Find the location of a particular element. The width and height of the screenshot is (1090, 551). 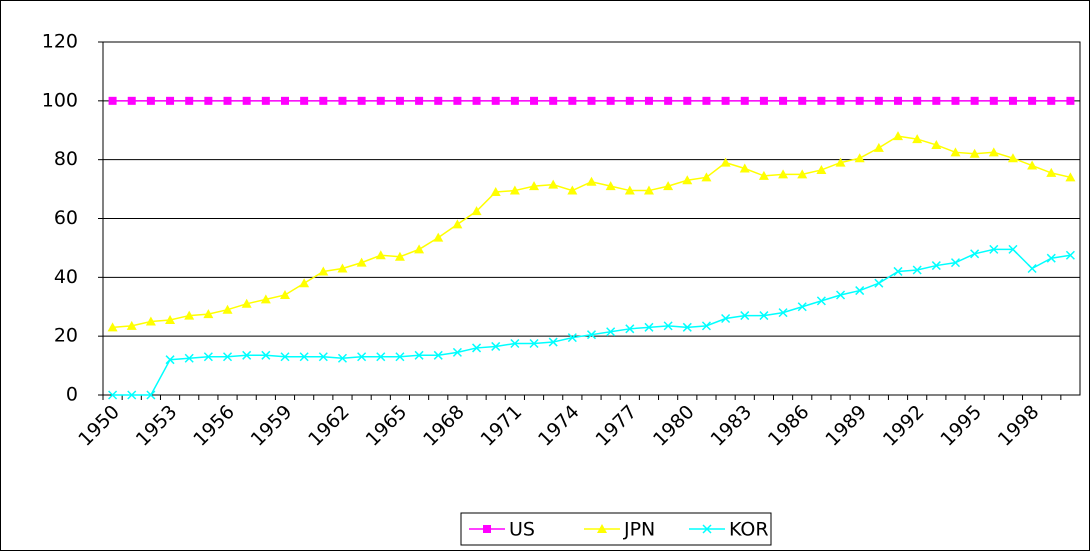

y-tick-label: 60 is located at coordinates (66, 218).